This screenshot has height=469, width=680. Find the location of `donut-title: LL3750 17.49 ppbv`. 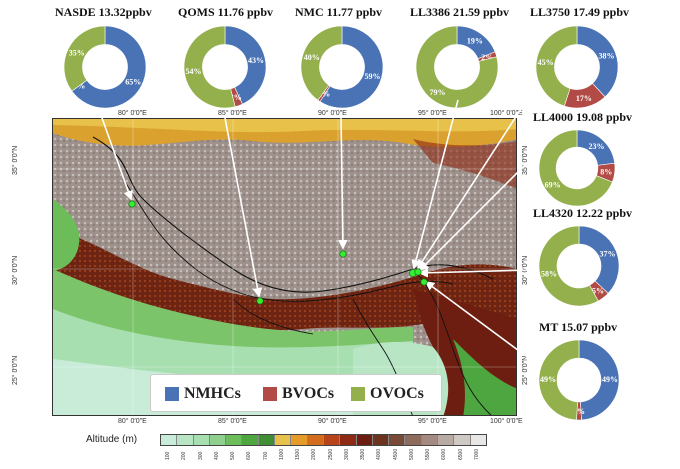

donut-title: LL3750 17.49 ppbv is located at coordinates (580, 12).